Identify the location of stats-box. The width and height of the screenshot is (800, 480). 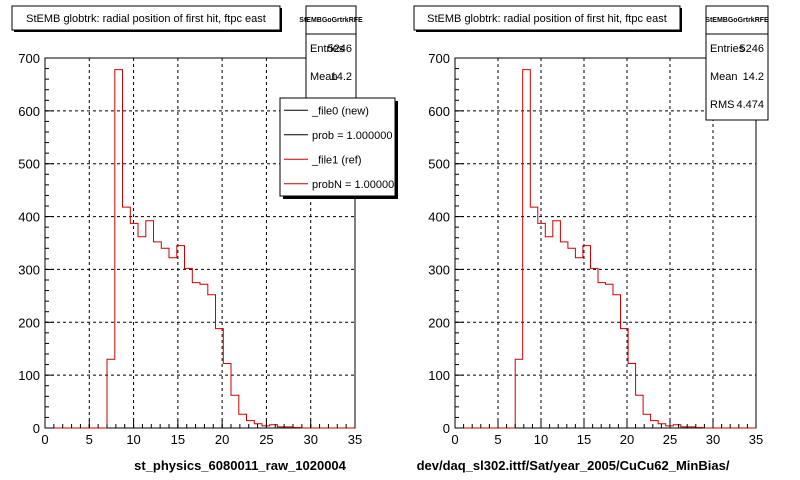
(737, 63).